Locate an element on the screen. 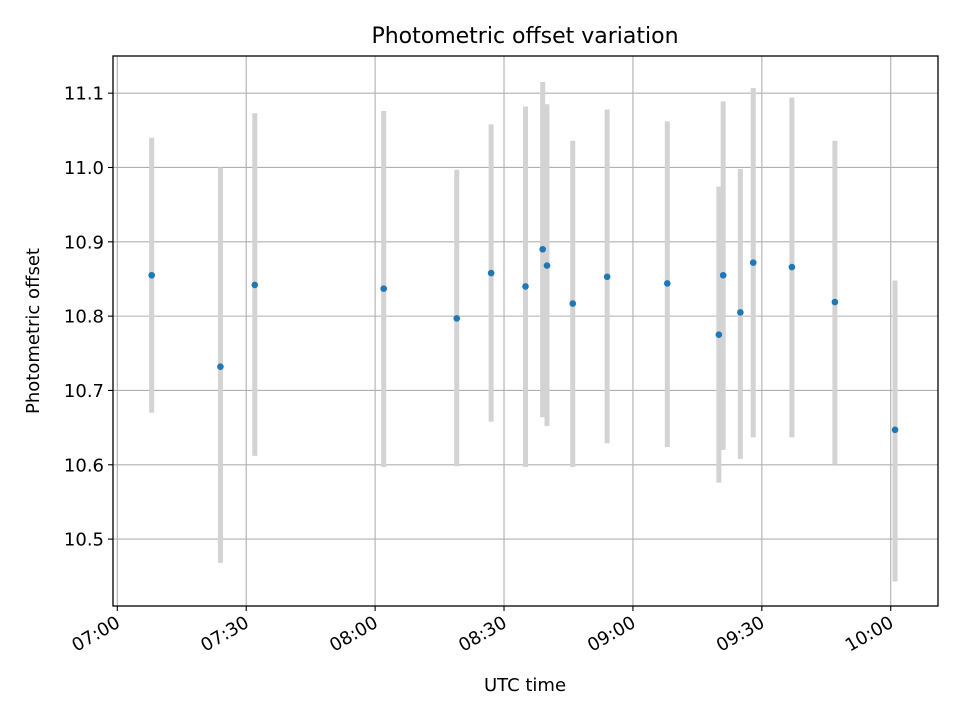  y-axis-ticks: 10.5 10.6 10.7 10.8 10.9 11.0 11.1 is located at coordinates (88, 317).